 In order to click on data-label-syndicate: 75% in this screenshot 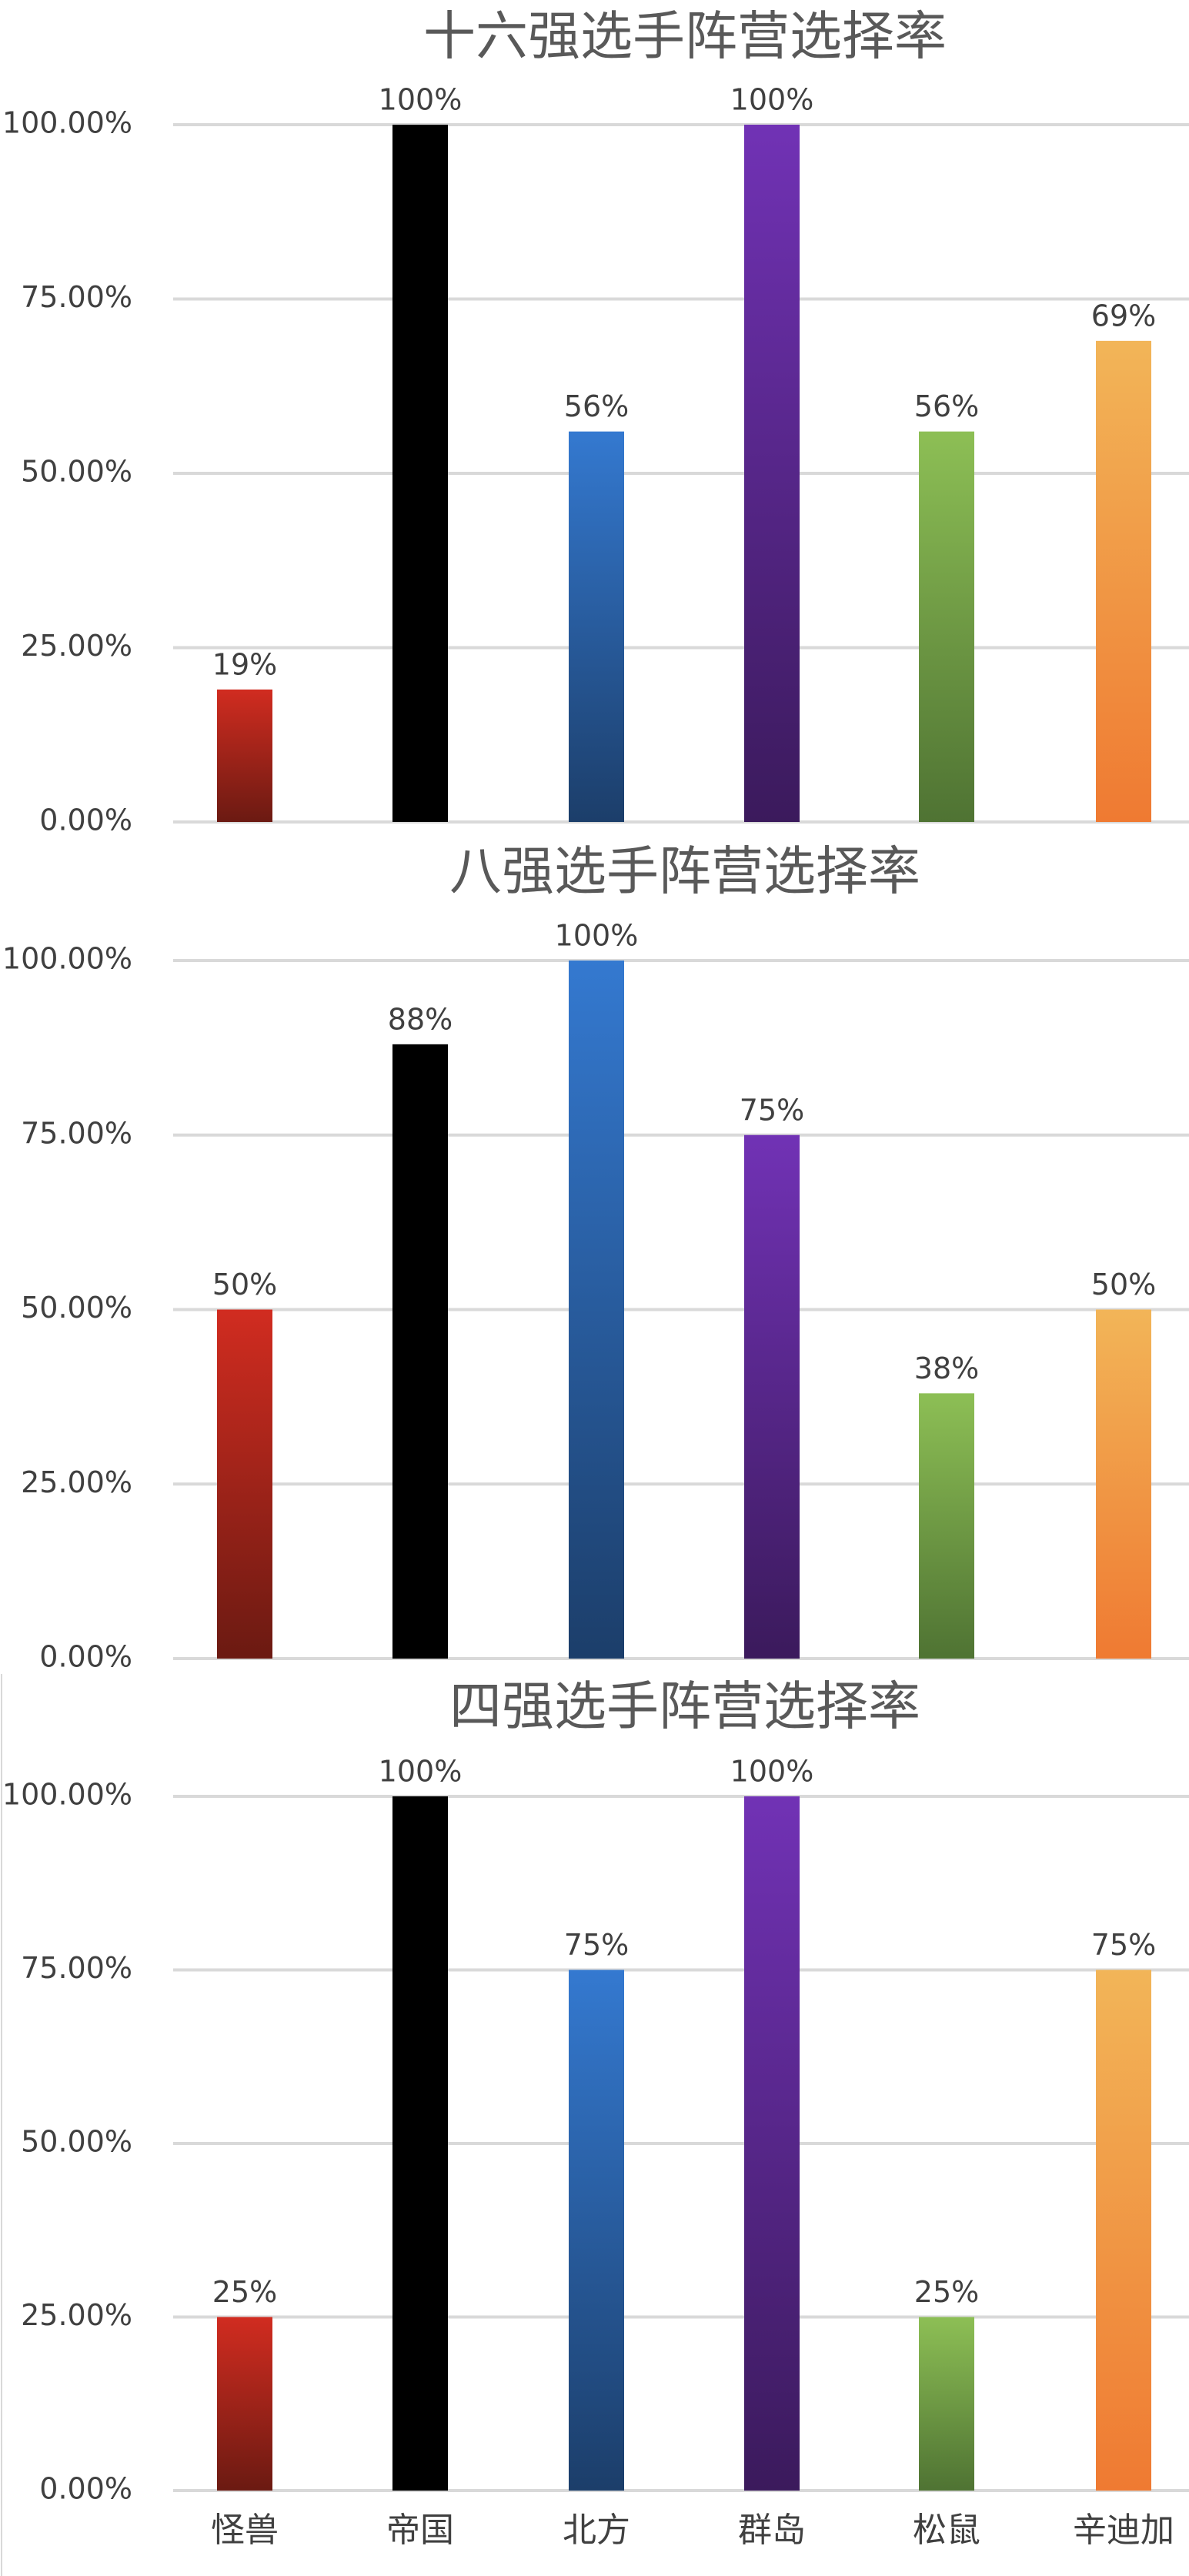, I will do `click(1123, 1945)`.